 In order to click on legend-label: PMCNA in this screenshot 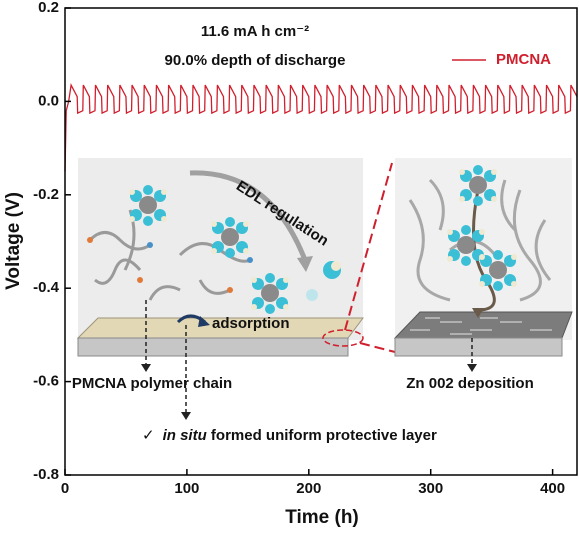, I will do `click(523, 59)`.